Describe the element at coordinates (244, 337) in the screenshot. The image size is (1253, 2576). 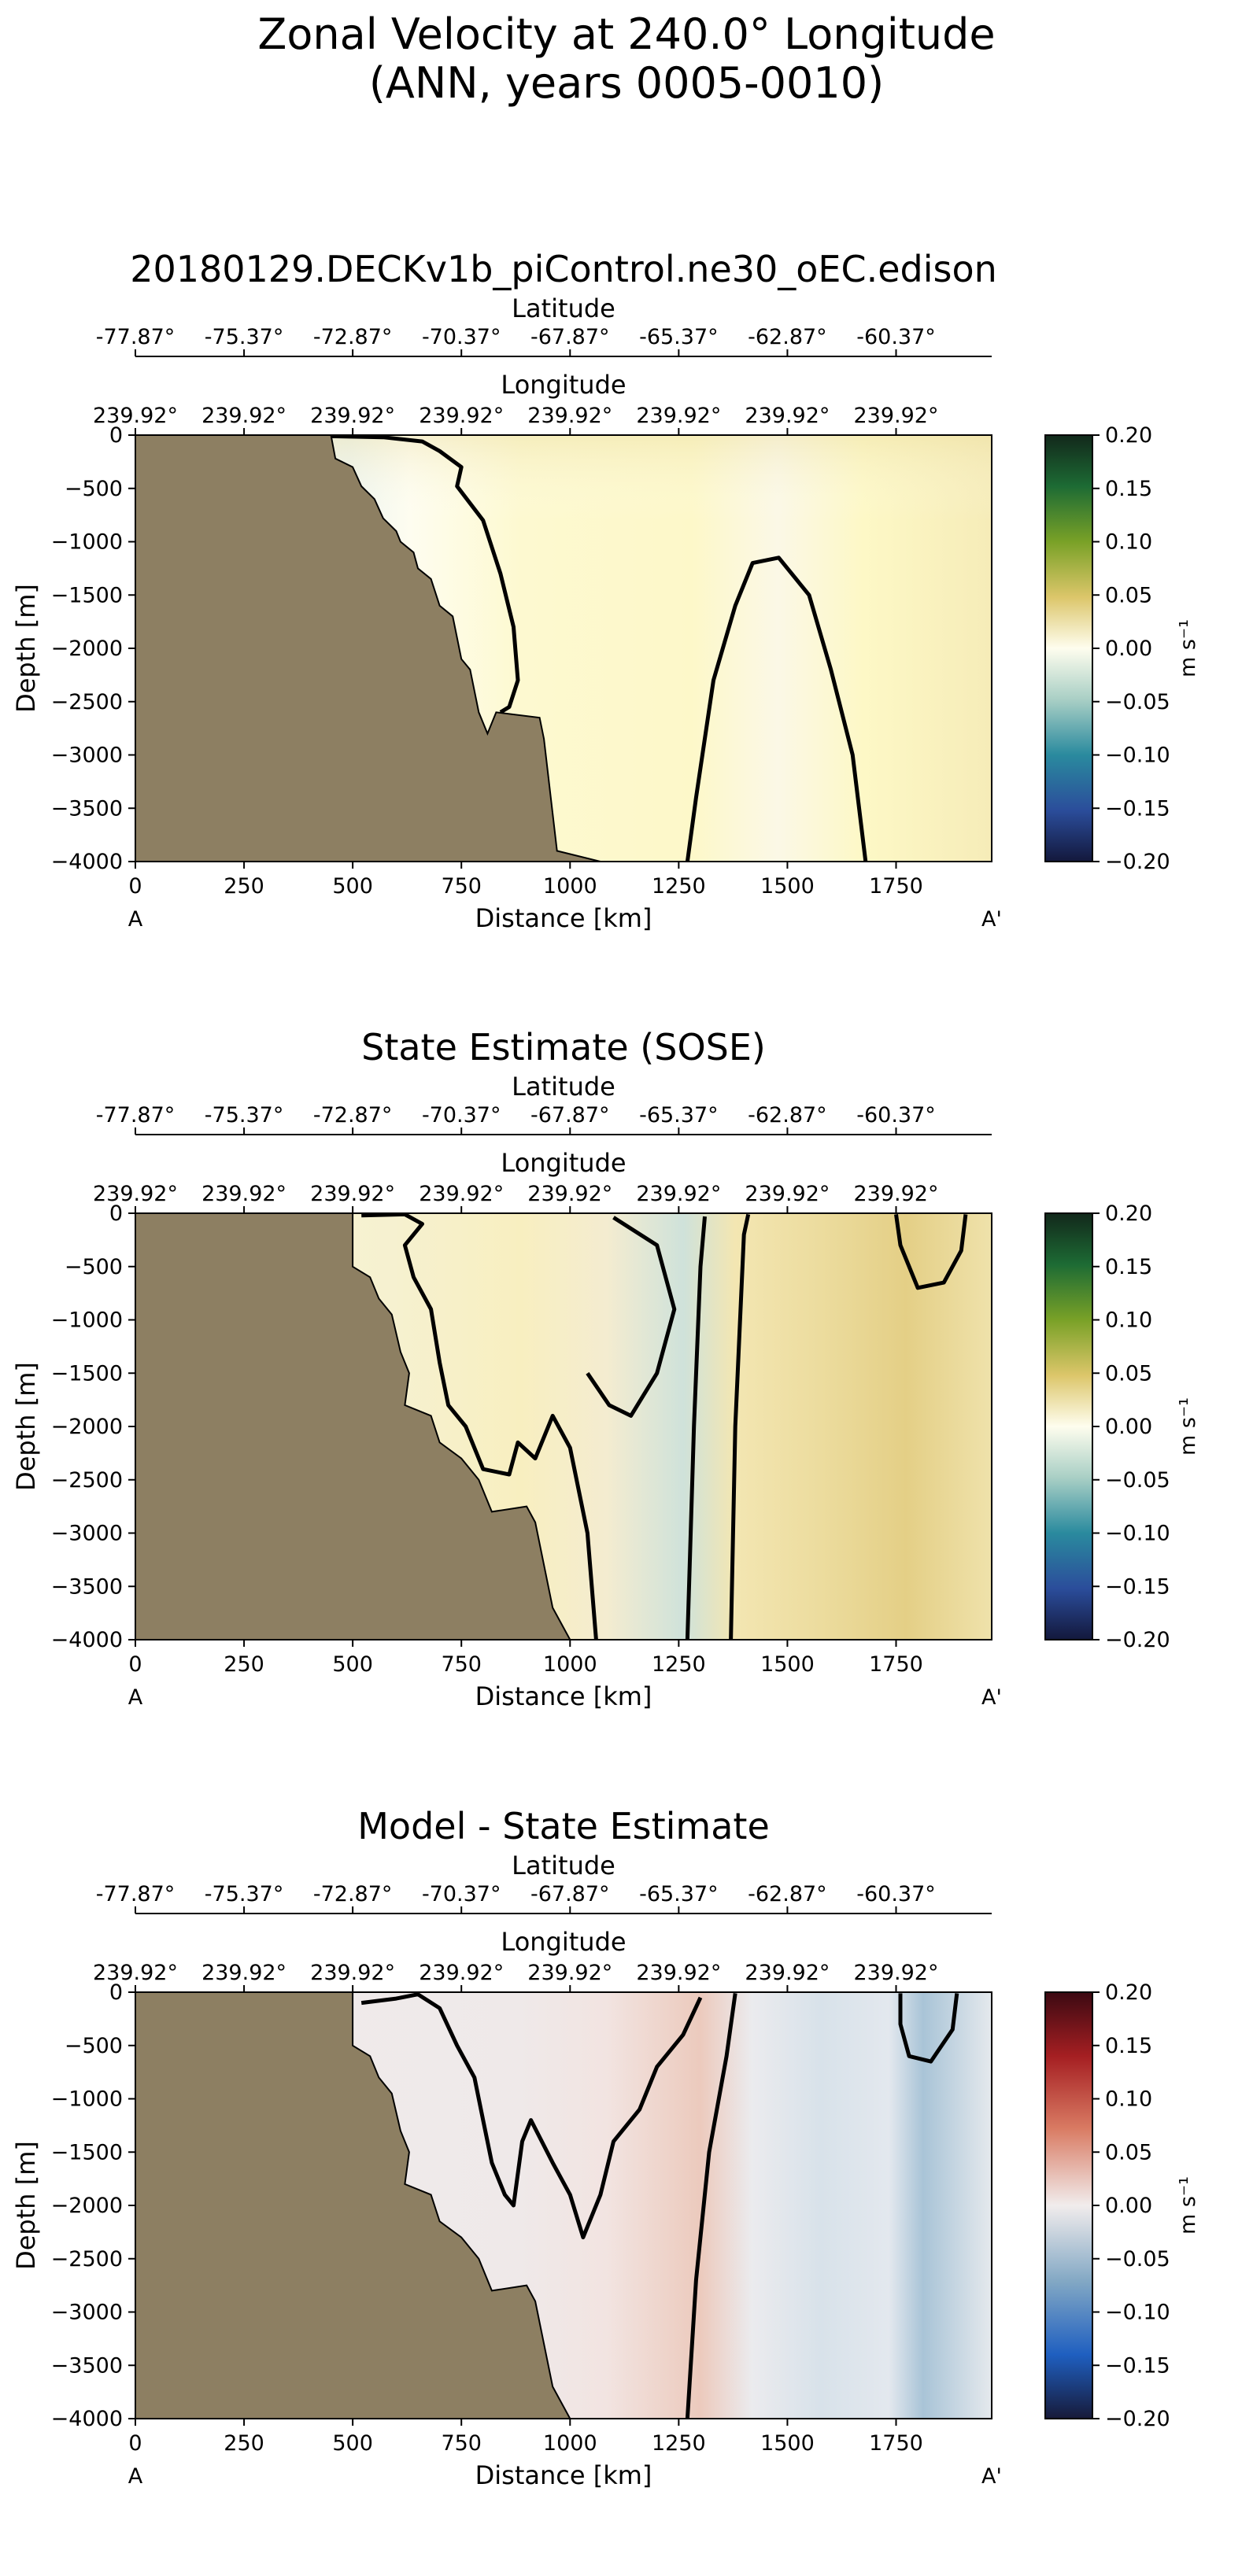
I see `latitude-tick-label: -75.37°` at that location.